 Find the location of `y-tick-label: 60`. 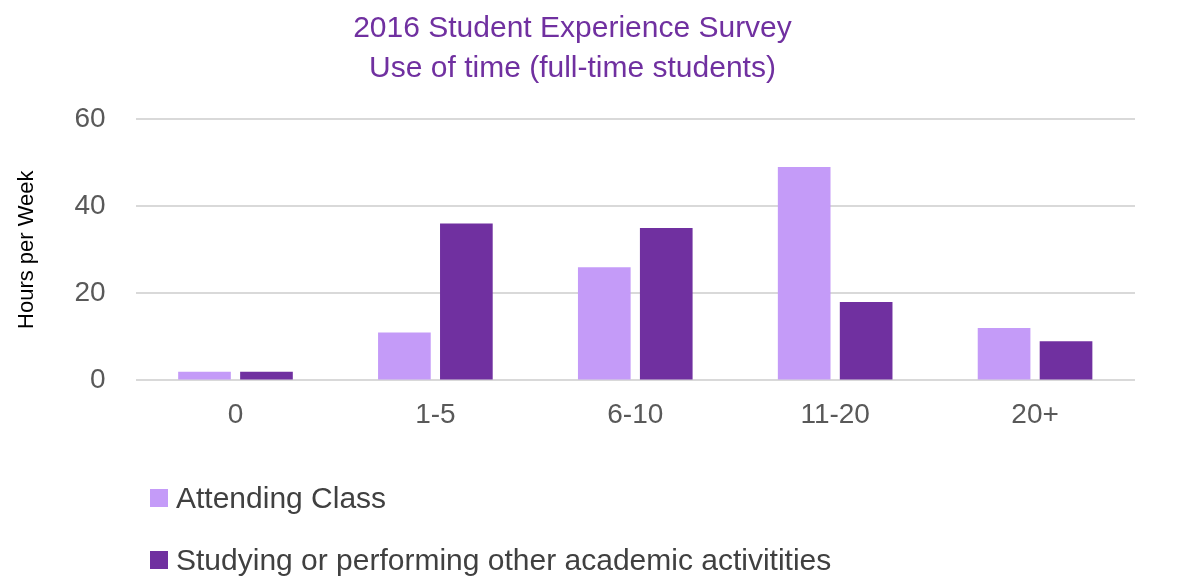

y-tick-label: 60 is located at coordinates (90, 117).